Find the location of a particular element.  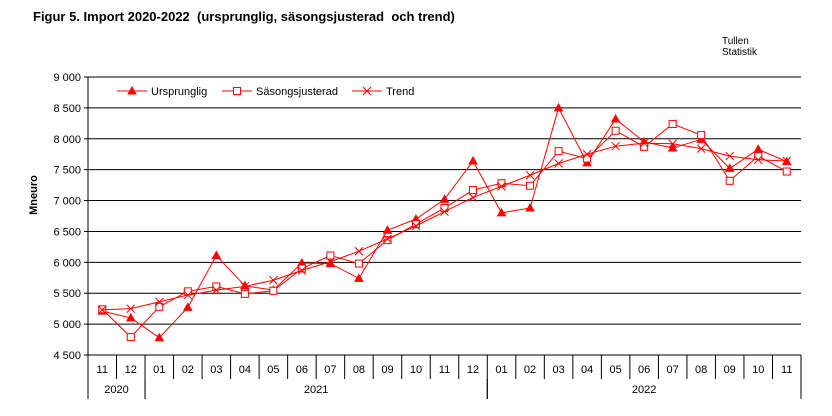

y-tick-label: 6 500 is located at coordinates (67, 232).